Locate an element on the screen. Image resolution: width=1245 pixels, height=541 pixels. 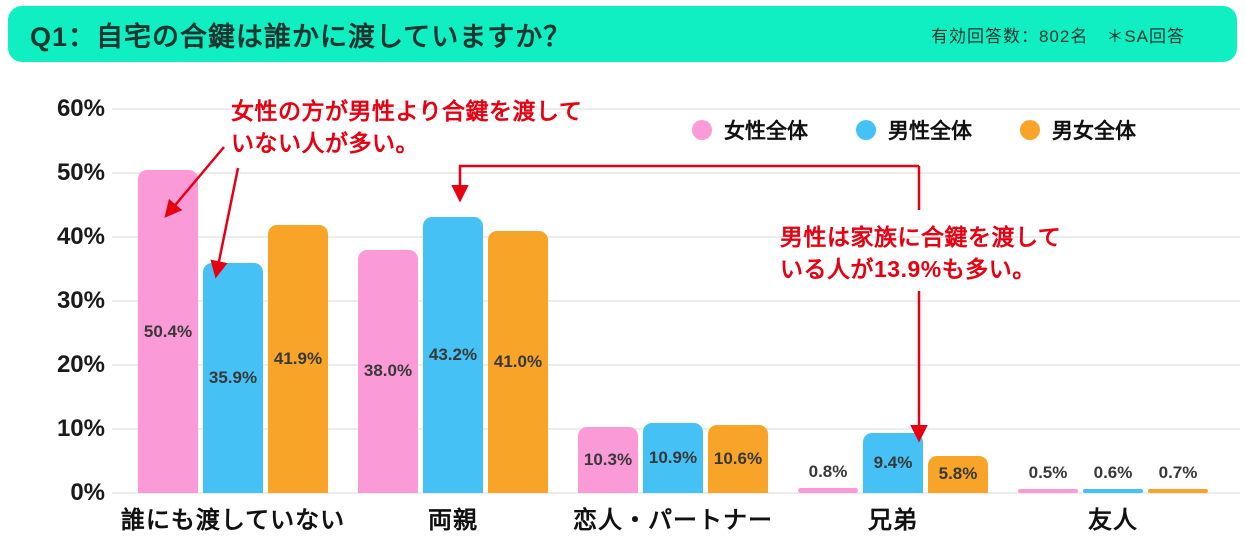
bar-value-label: 38.0% is located at coordinates (388, 371).